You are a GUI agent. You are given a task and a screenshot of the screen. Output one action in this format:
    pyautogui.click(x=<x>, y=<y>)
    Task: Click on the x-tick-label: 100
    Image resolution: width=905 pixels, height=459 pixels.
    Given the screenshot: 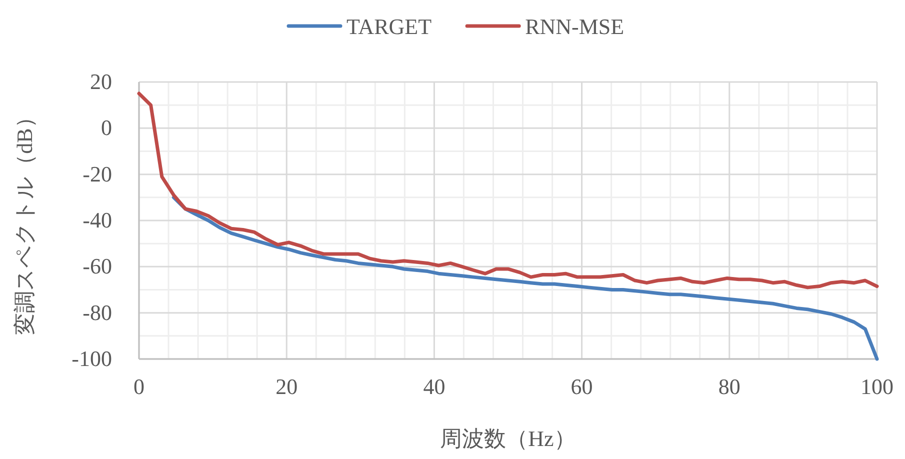 What is the action you would take?
    pyautogui.click(x=877, y=386)
    